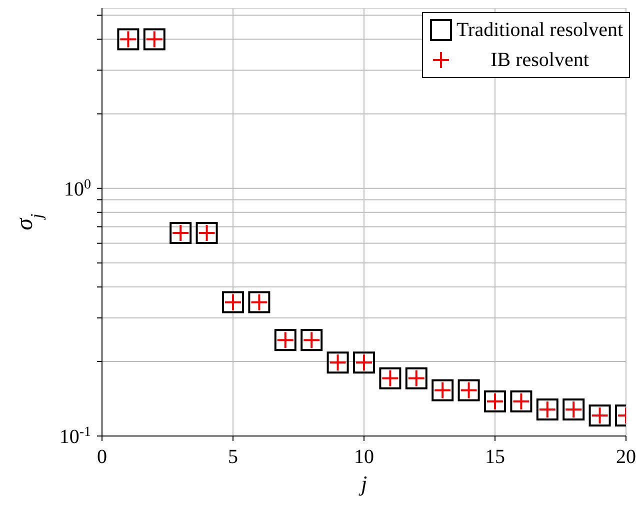 The width and height of the screenshot is (642, 506). What do you see at coordinates (539, 30) in the screenshot?
I see `legend-label: Traditional resolvent` at bounding box center [539, 30].